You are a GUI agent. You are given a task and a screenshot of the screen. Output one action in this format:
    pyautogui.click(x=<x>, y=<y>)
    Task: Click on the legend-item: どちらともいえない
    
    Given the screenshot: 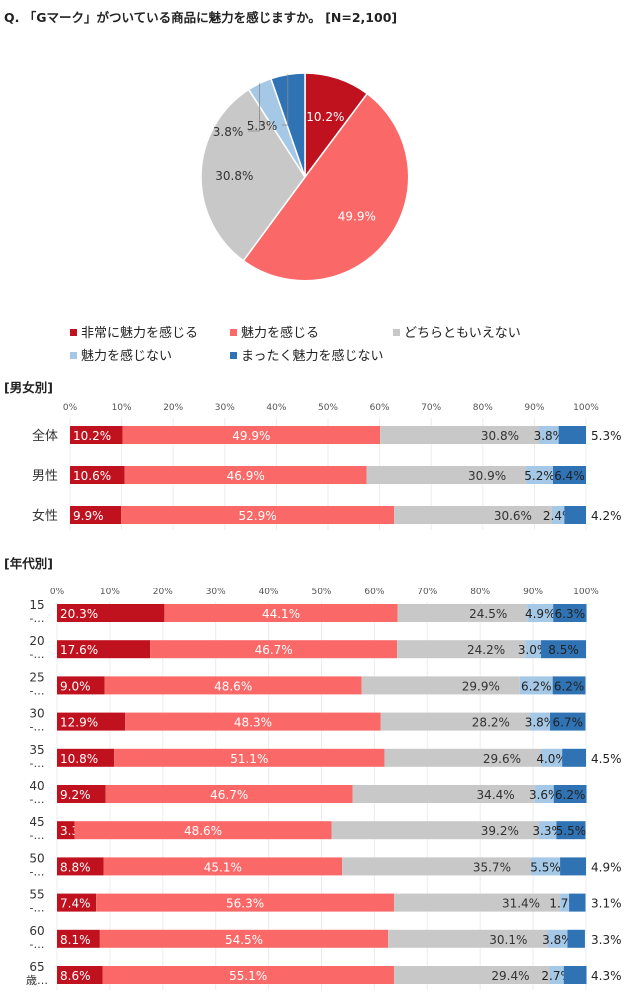 What is the action you would take?
    pyautogui.click(x=457, y=331)
    